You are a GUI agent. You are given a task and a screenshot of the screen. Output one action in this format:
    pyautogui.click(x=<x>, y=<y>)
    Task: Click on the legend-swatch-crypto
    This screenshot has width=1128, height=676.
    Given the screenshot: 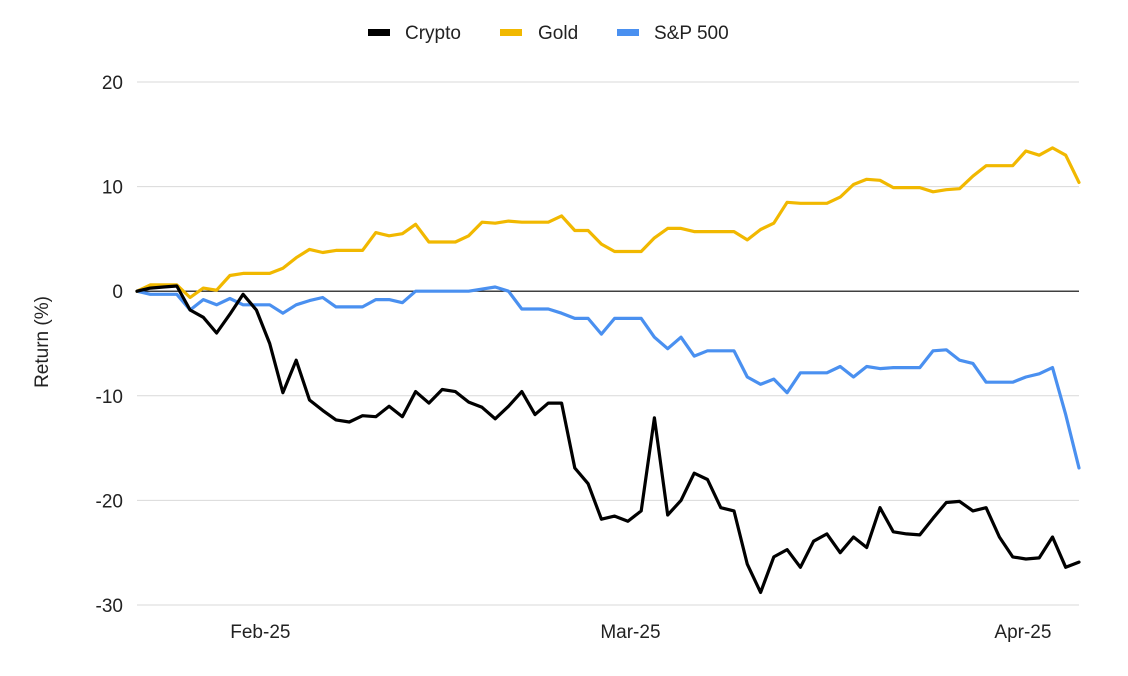 What is the action you would take?
    pyautogui.click(x=379, y=32)
    